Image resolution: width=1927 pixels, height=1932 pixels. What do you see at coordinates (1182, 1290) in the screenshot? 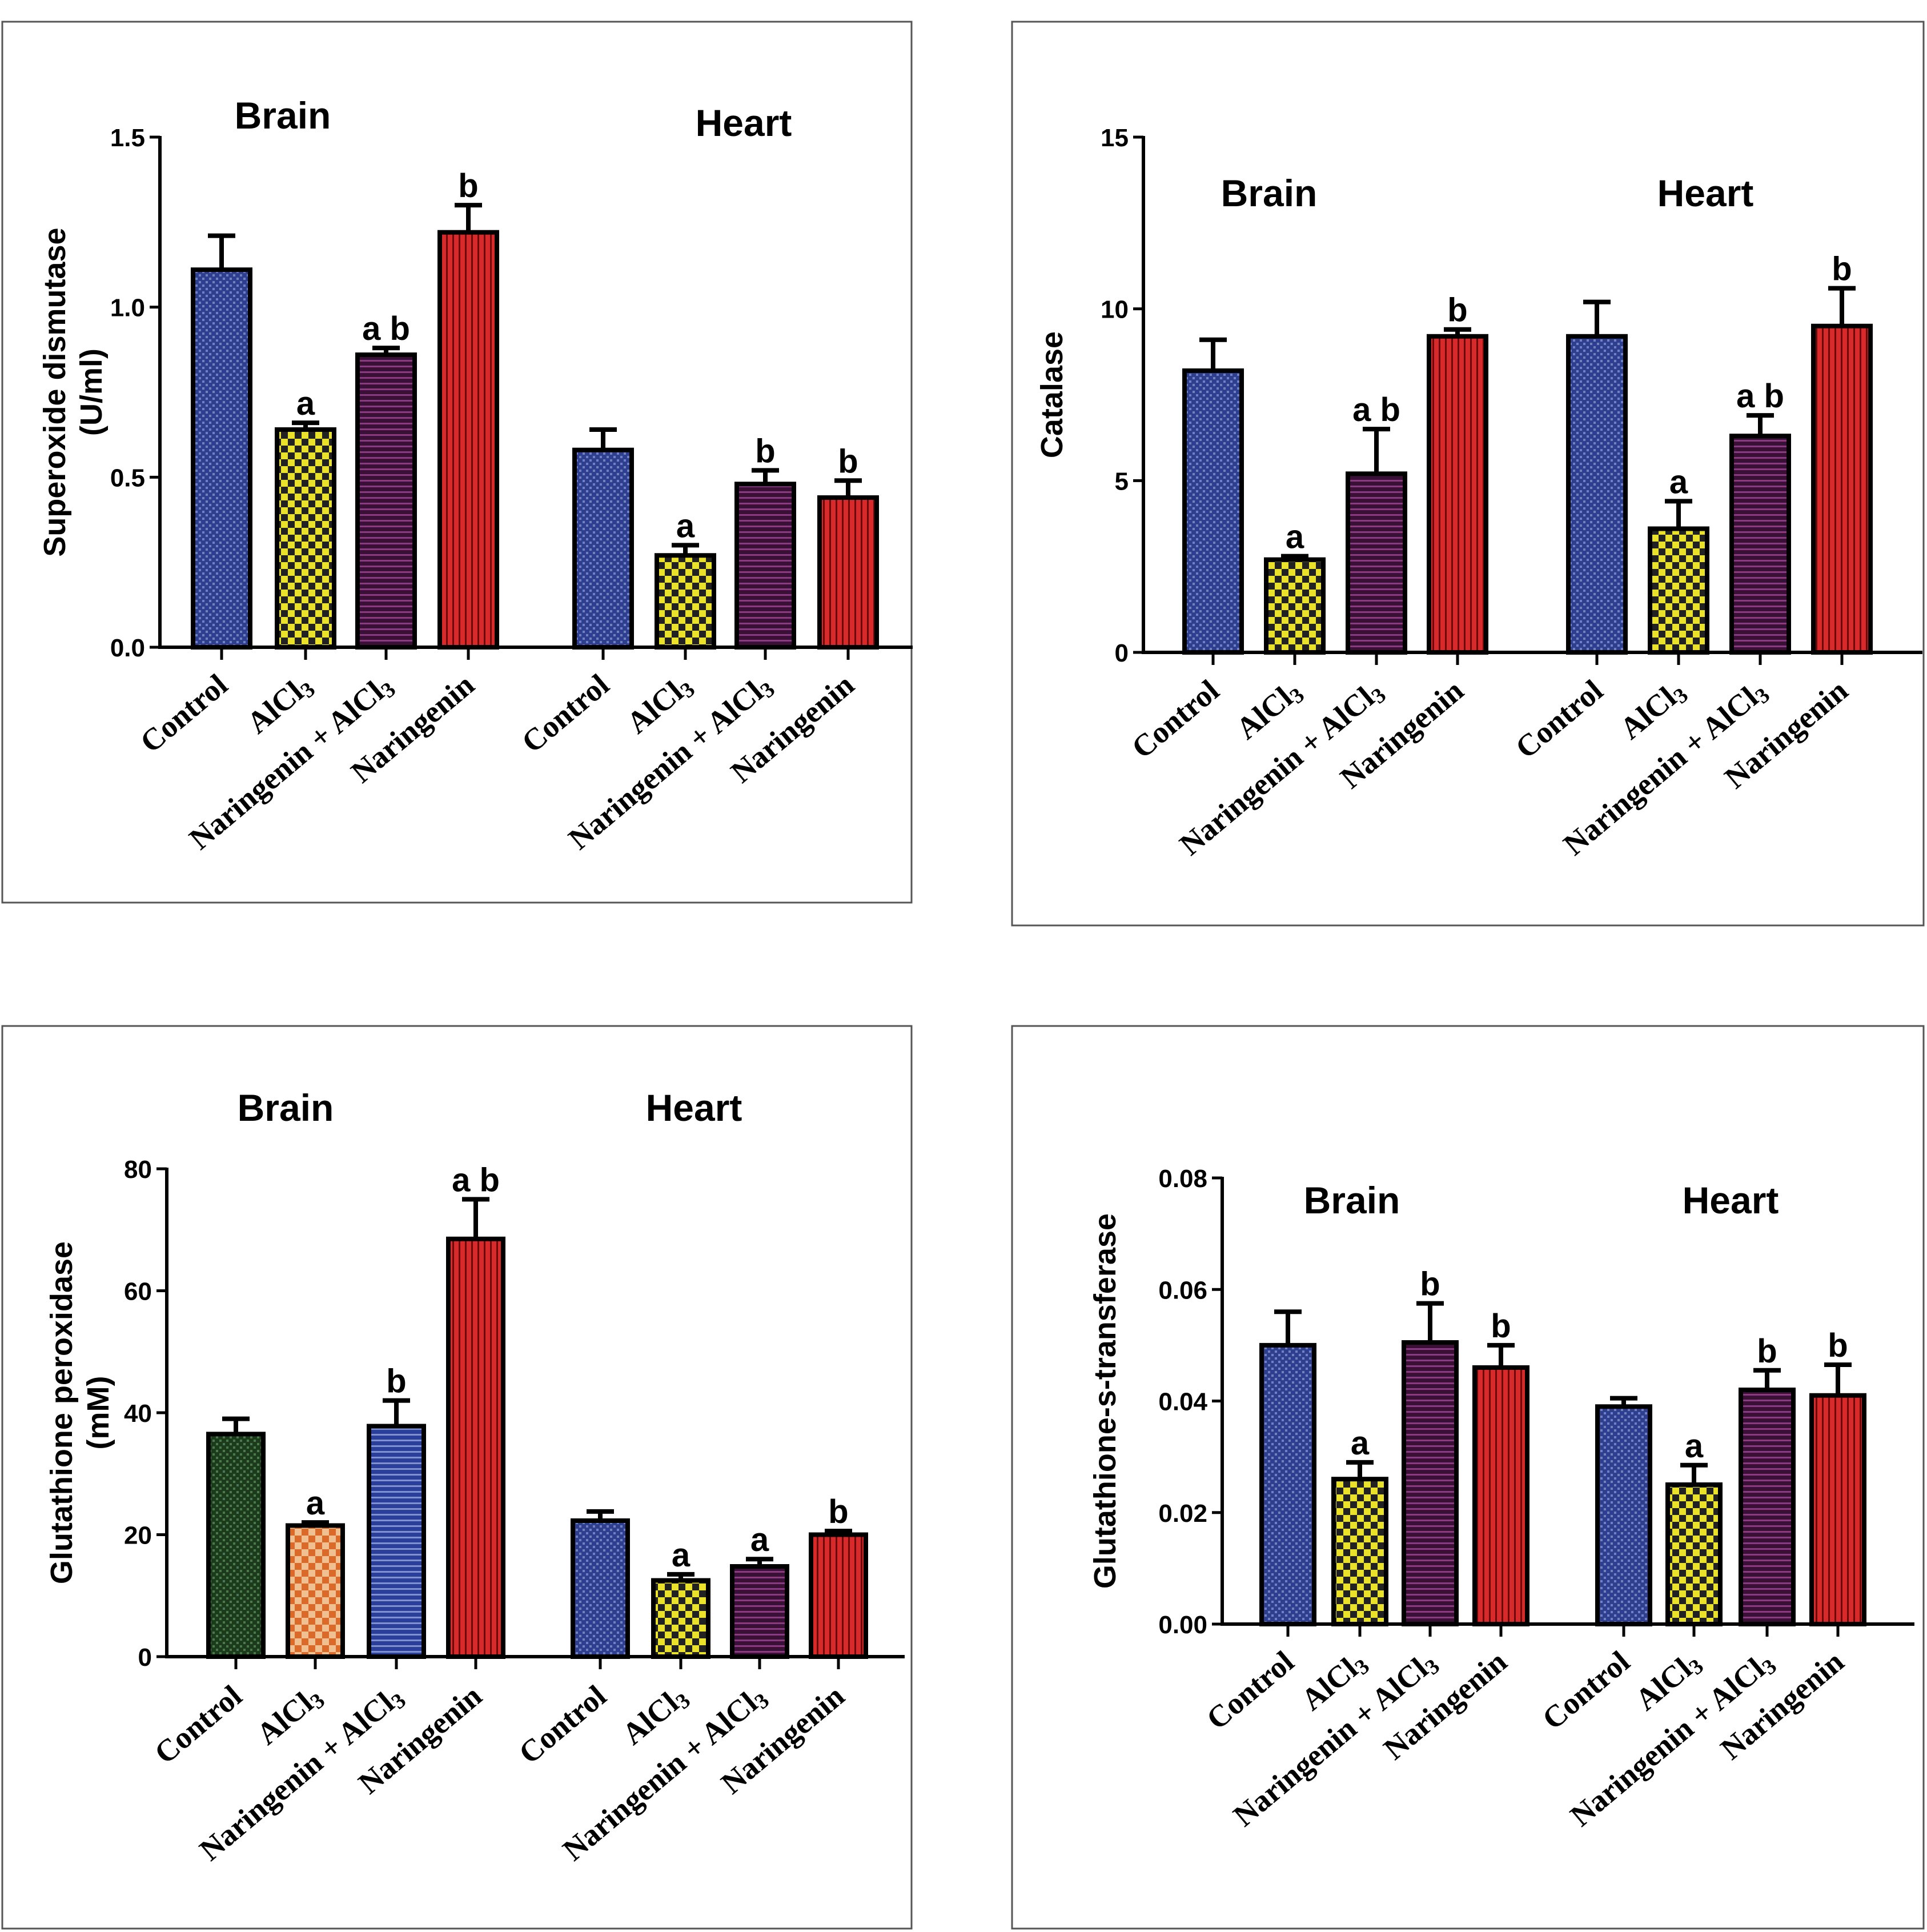
I see `y-tick-label: 0.06` at bounding box center [1182, 1290].